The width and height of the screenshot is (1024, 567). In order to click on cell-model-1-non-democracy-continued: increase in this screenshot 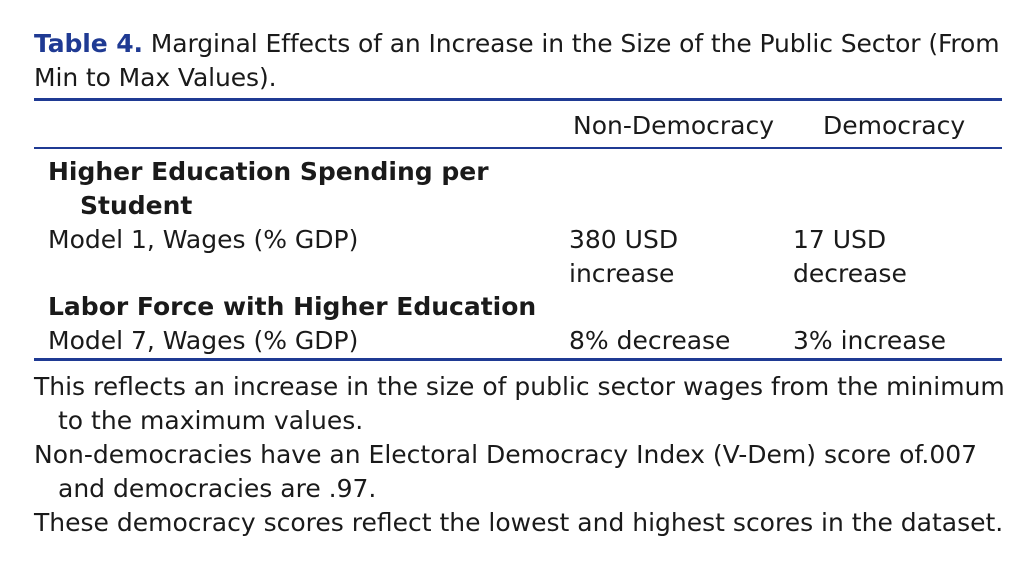, I will do `click(622, 273)`.